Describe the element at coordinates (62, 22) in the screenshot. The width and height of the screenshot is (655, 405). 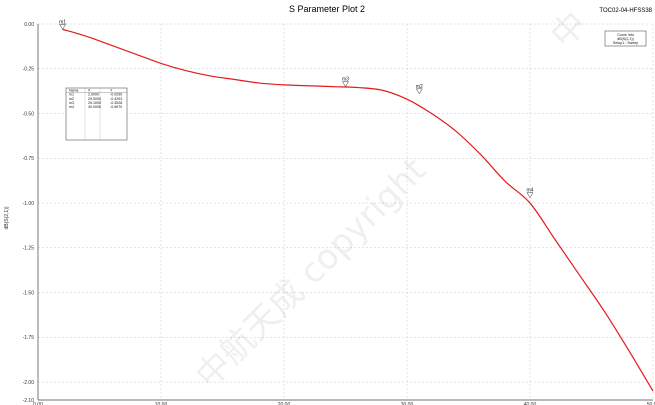
I see `marker-label: m1` at that location.